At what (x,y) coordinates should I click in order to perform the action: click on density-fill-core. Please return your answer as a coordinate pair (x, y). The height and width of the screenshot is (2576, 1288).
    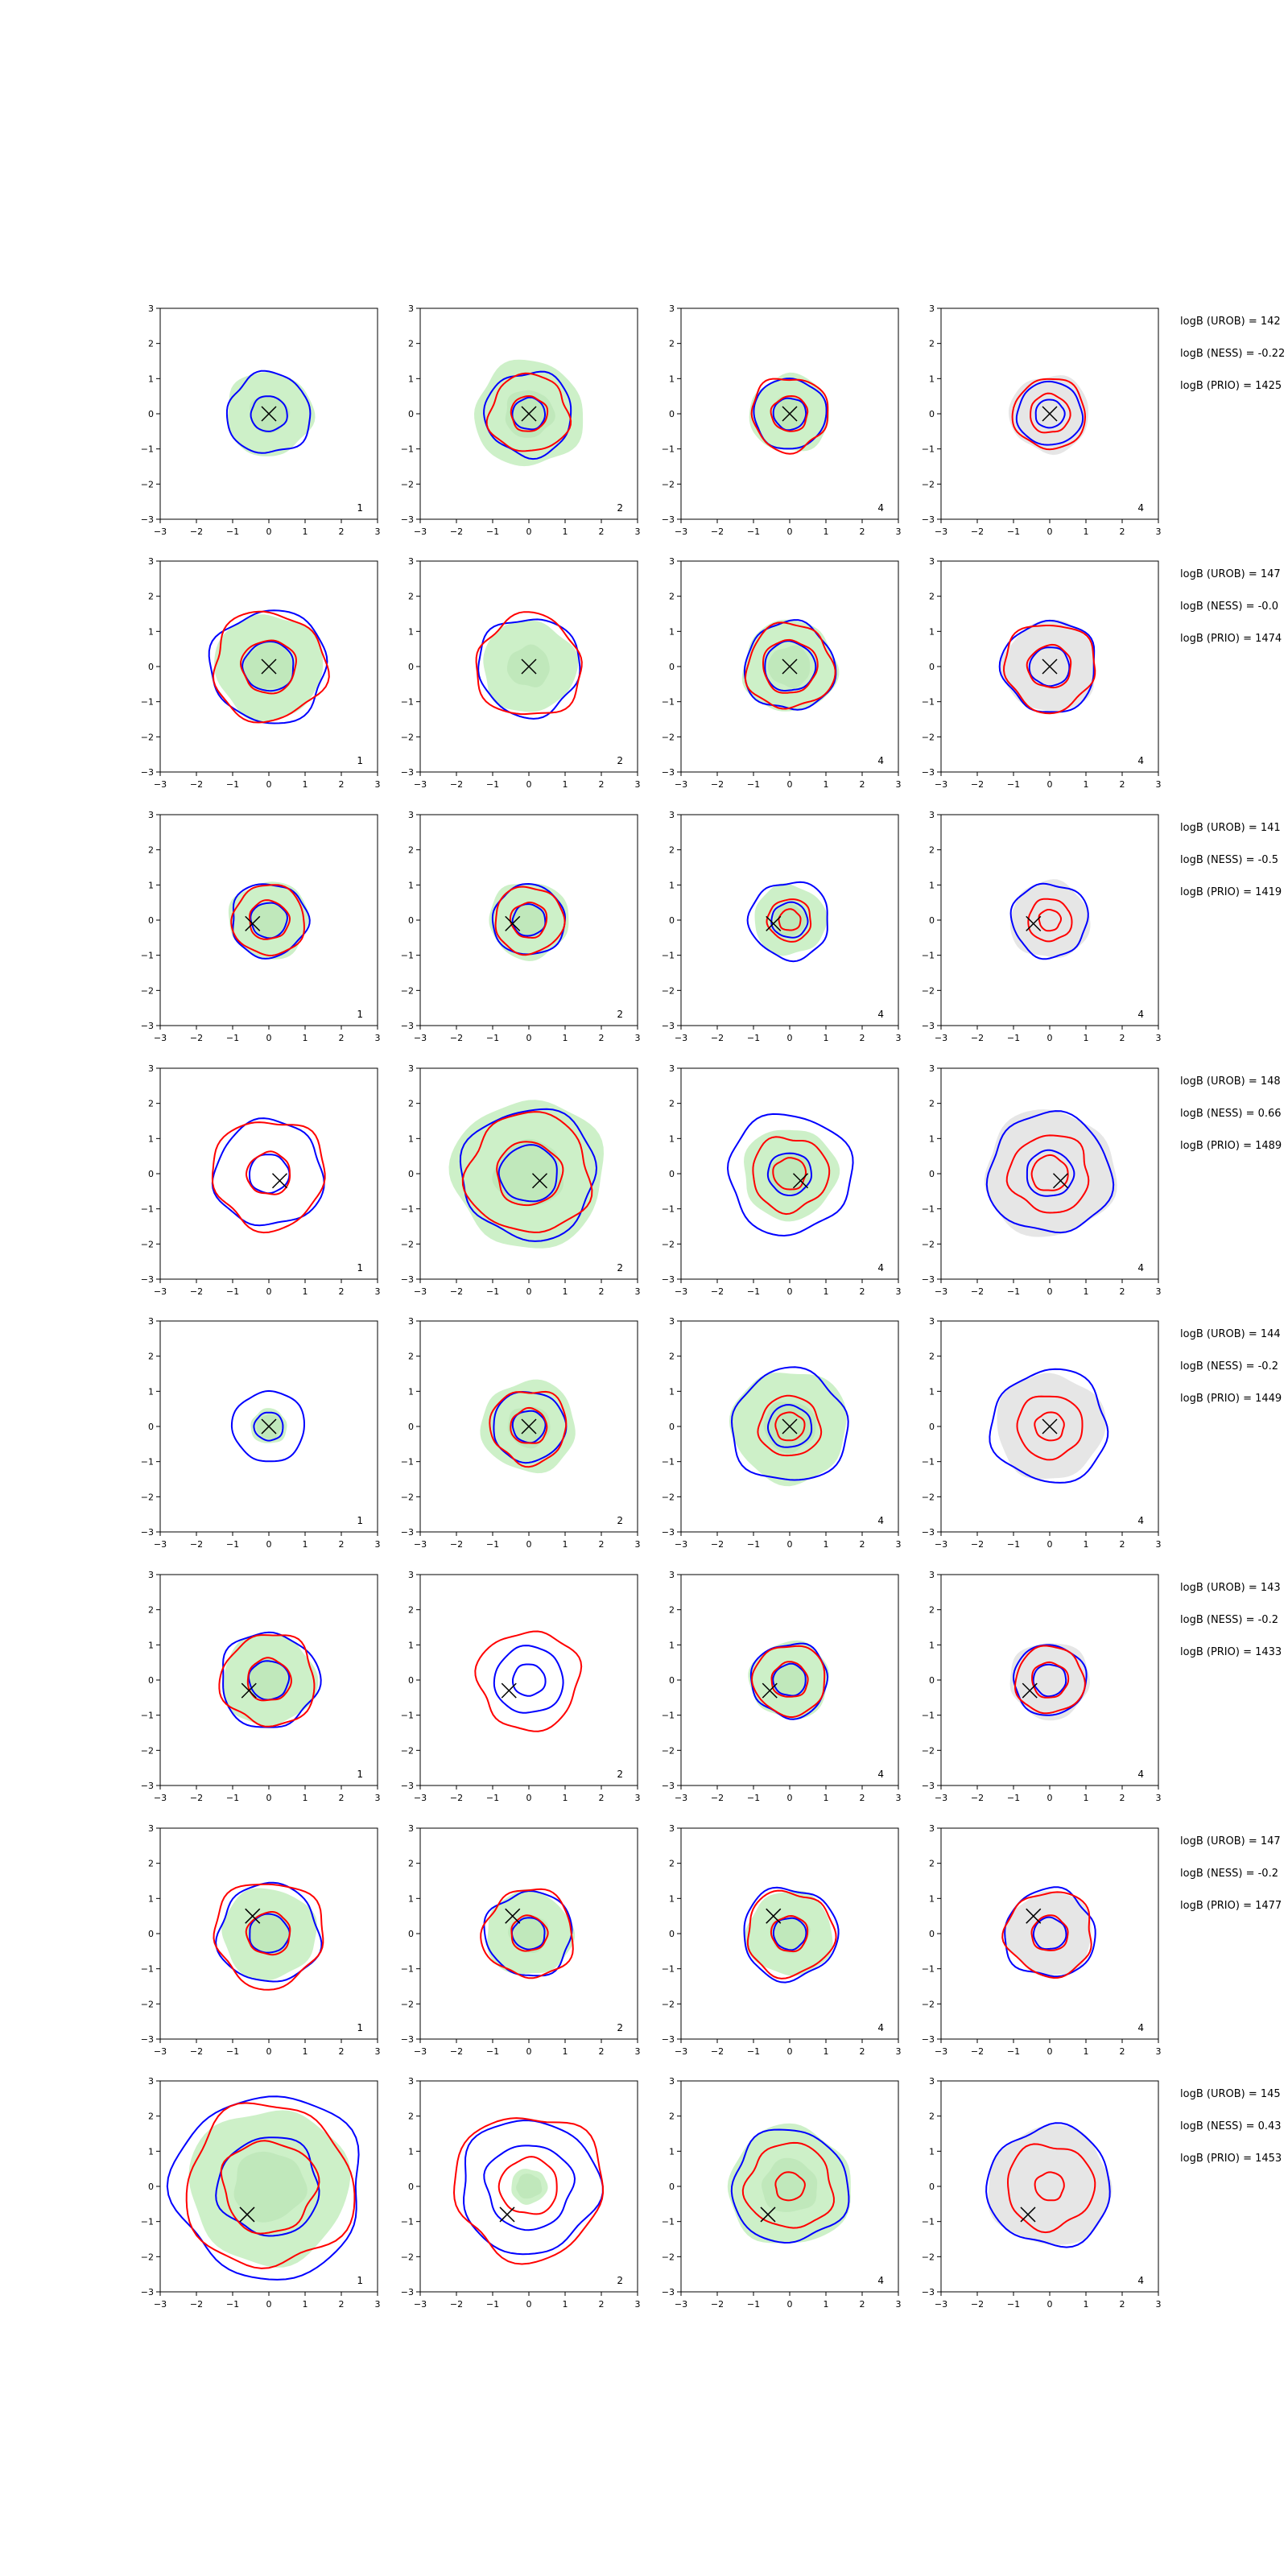
    Looking at the image, I should click on (528, 1172).